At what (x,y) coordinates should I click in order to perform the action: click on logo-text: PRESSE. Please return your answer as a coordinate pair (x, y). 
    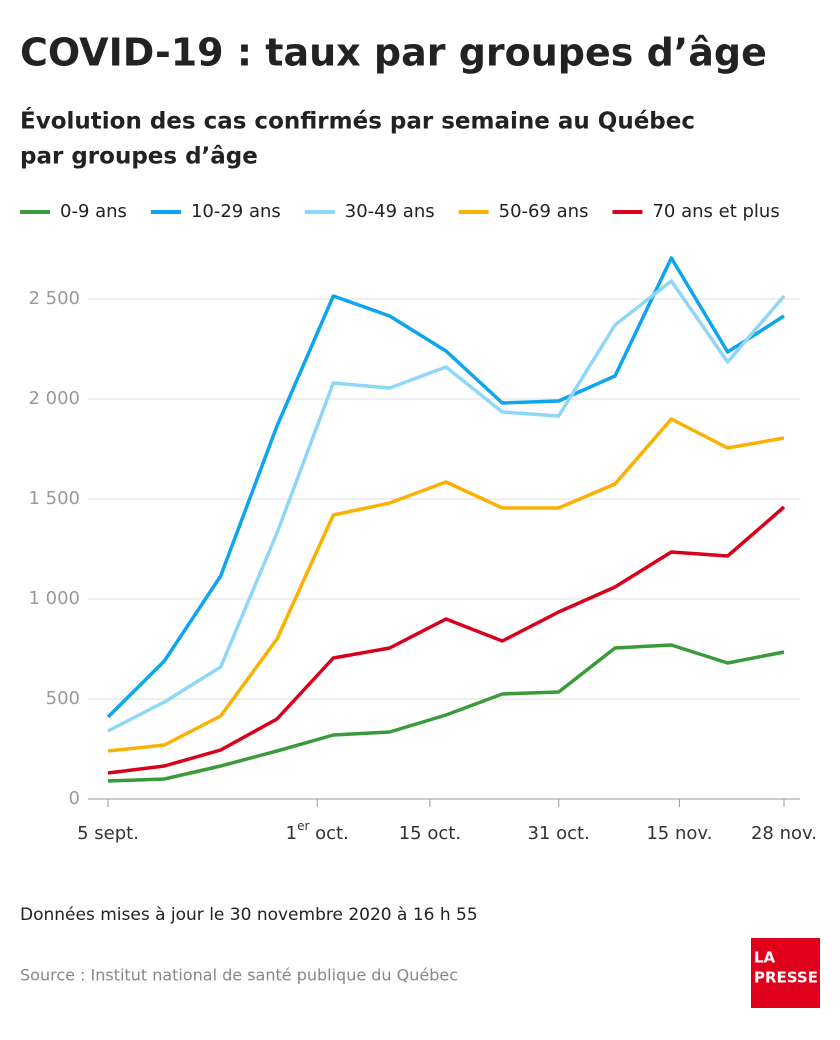
    Looking at the image, I should click on (786, 978).